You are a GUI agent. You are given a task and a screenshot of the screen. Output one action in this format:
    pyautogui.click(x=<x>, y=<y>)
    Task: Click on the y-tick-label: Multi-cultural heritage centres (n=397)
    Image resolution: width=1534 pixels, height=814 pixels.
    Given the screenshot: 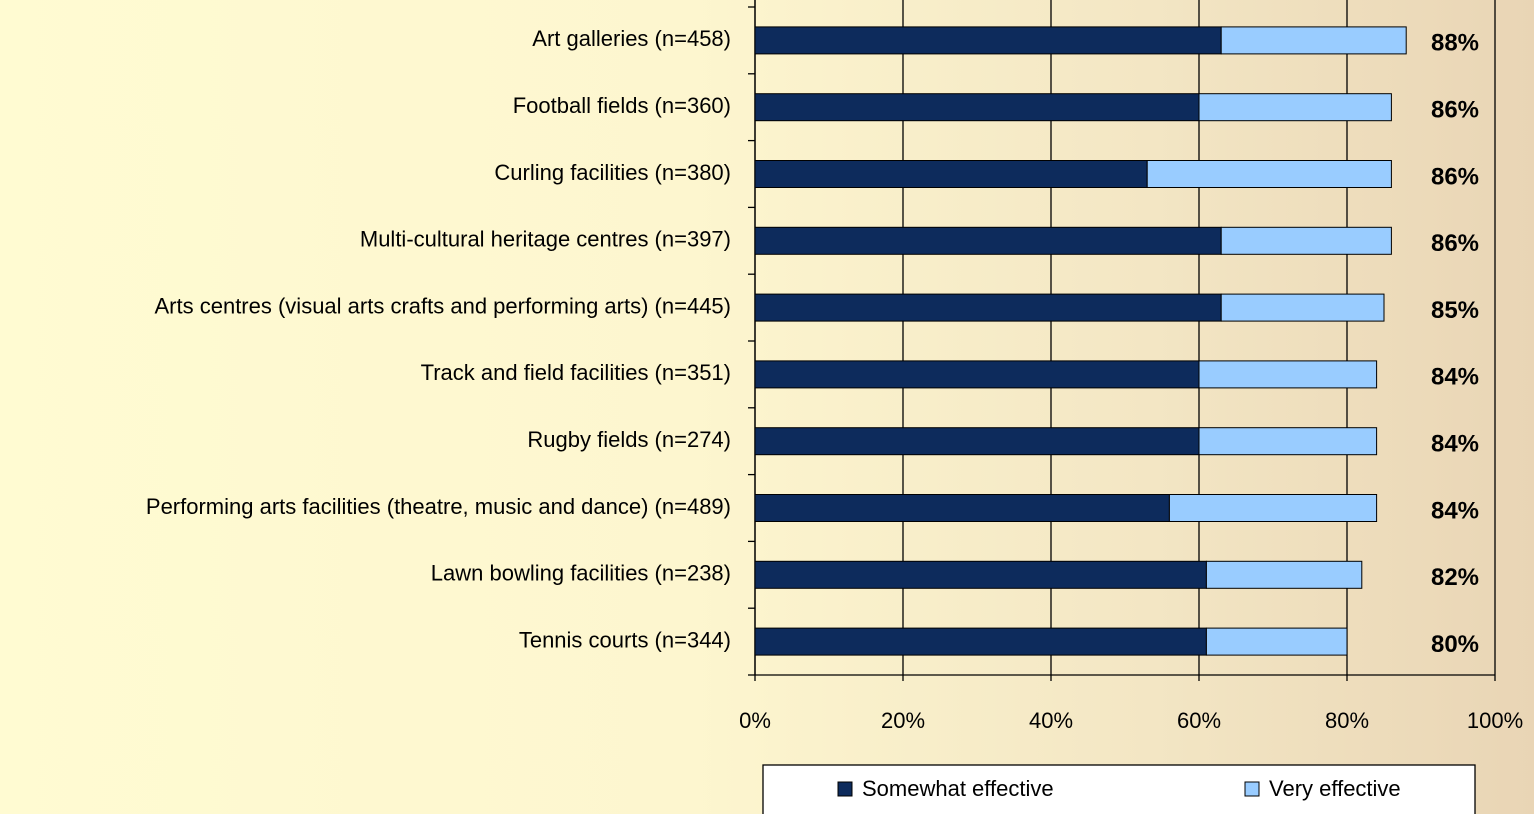 What is the action you would take?
    pyautogui.click(x=545, y=239)
    